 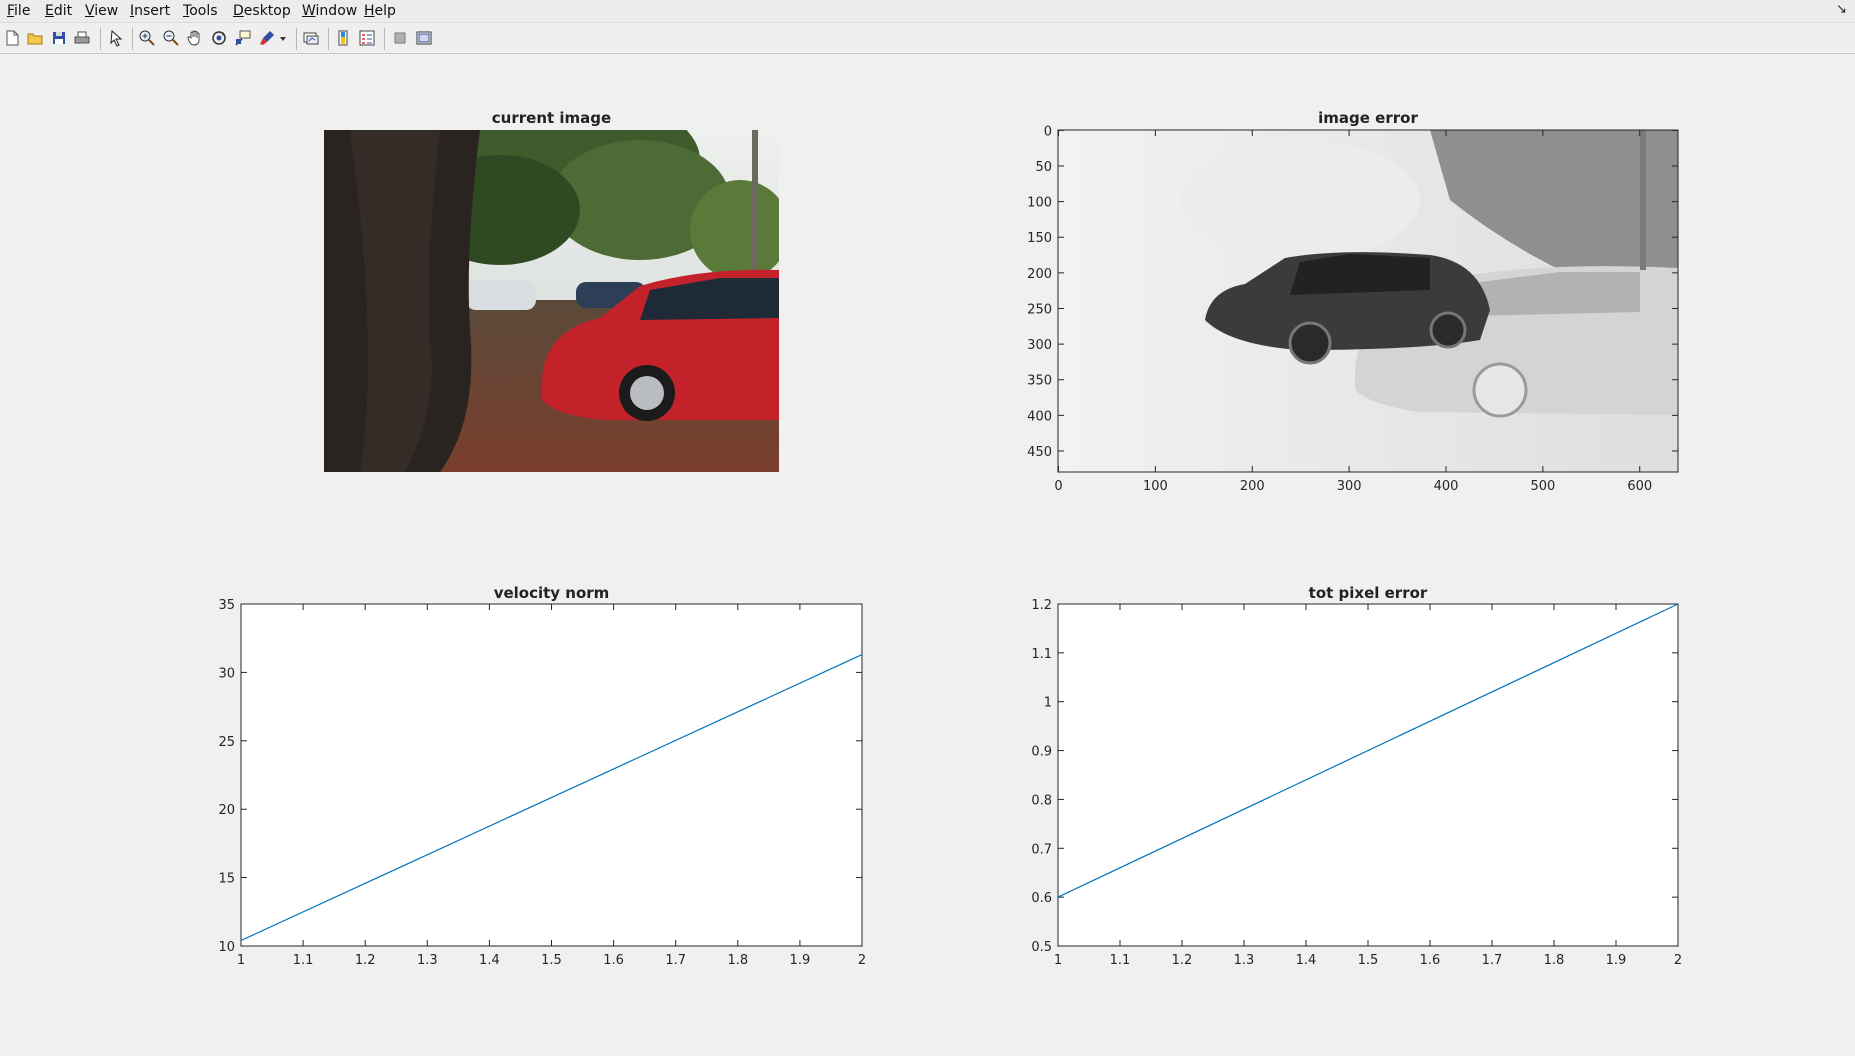 I want to click on y-tick-label: 1.2, so click(x=1041, y=605).